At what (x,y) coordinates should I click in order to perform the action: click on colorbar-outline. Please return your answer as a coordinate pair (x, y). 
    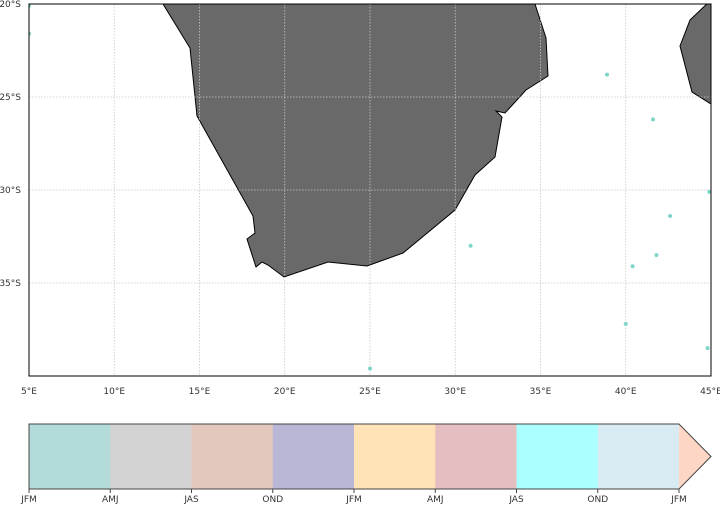
    Looking at the image, I should click on (370, 456).